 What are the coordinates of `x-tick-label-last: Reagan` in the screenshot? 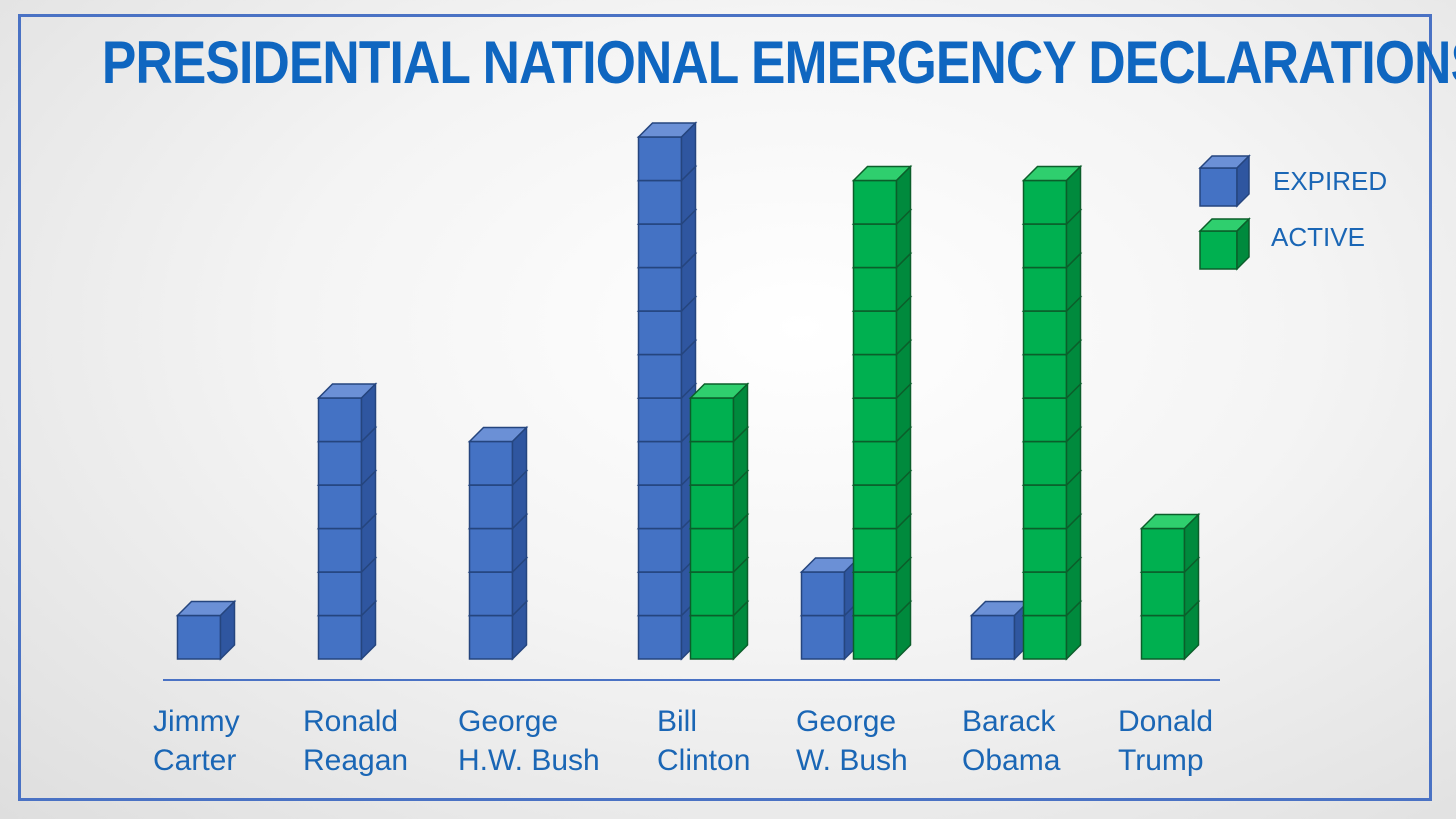 It's located at (356, 760).